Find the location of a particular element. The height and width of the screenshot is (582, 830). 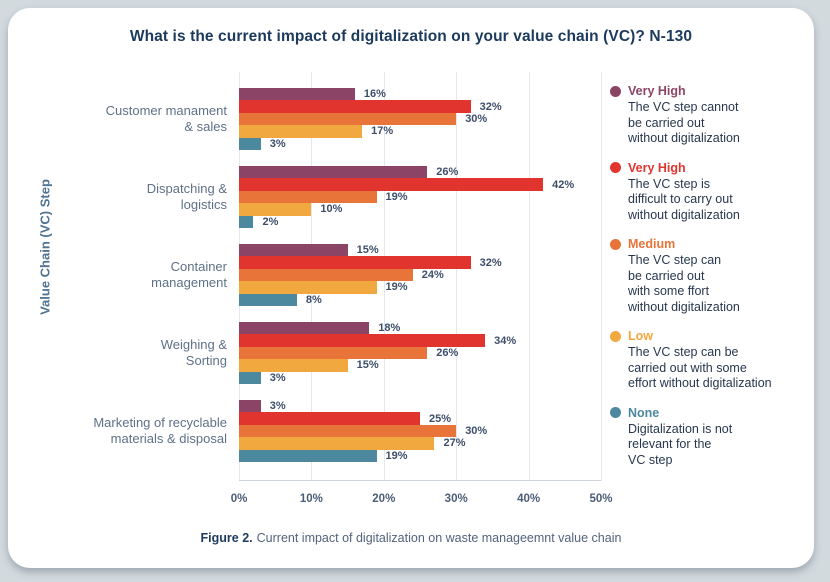

bar-row: 34% is located at coordinates (420, 340).